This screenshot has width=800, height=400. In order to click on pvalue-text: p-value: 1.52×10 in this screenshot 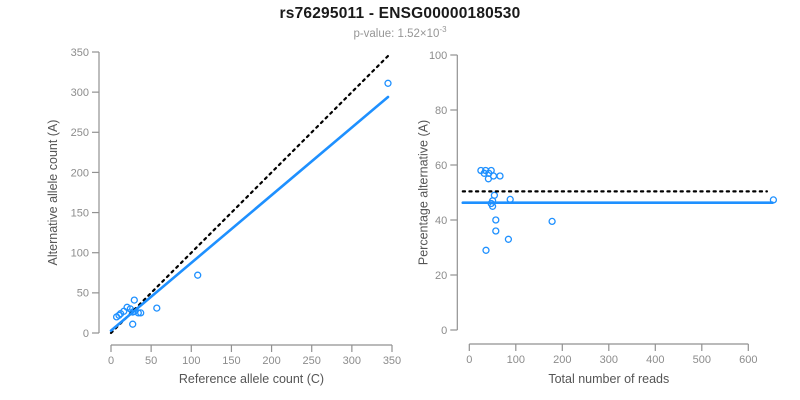, I will do `click(396, 33)`.